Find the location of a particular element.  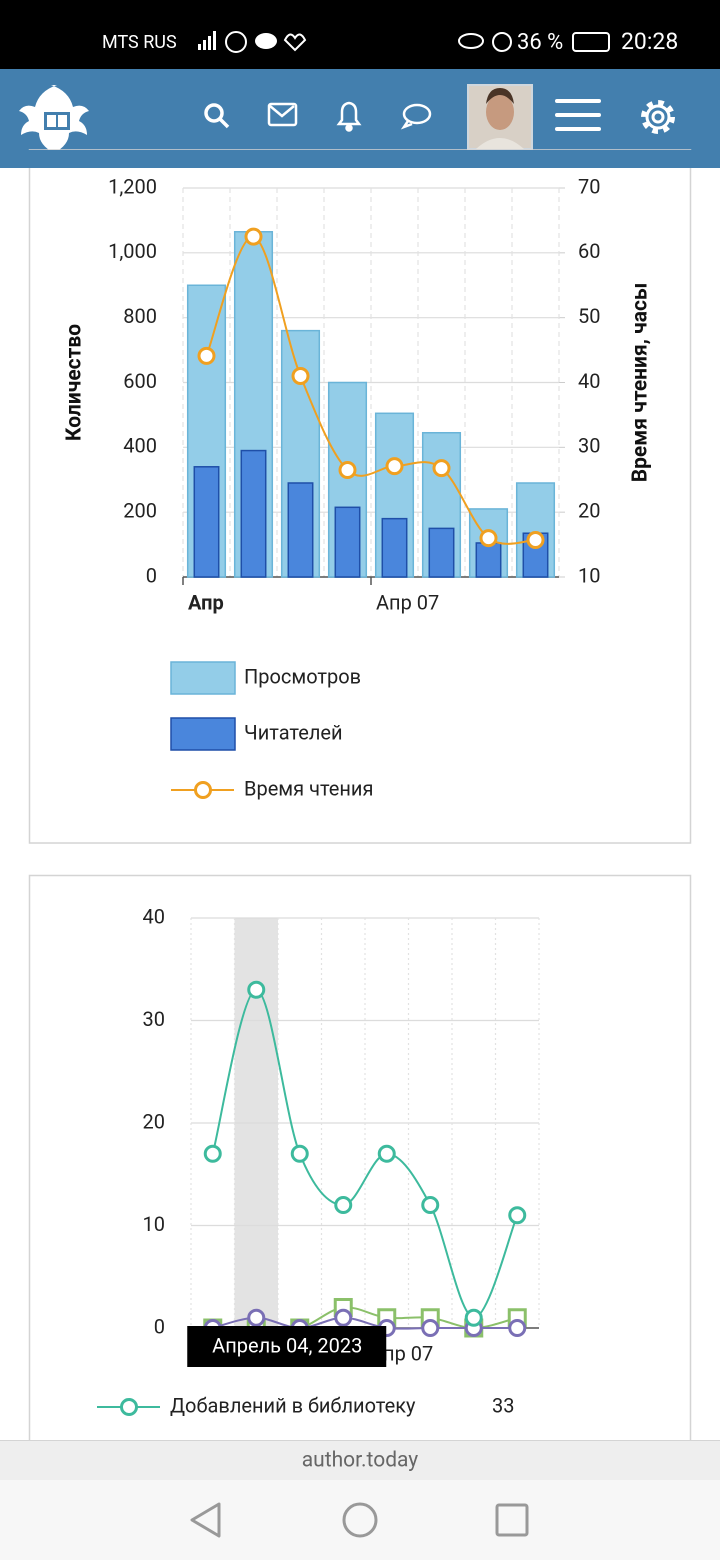

alarm-icon is located at coordinates (502, 42).